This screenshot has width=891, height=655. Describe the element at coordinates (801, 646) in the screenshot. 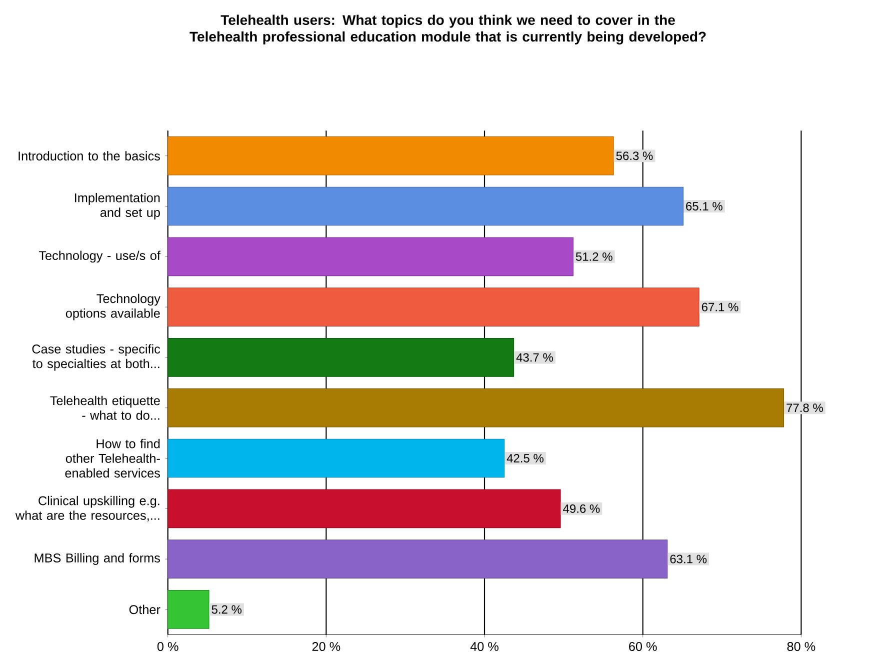

I see `x-tick-label: 80 %` at that location.